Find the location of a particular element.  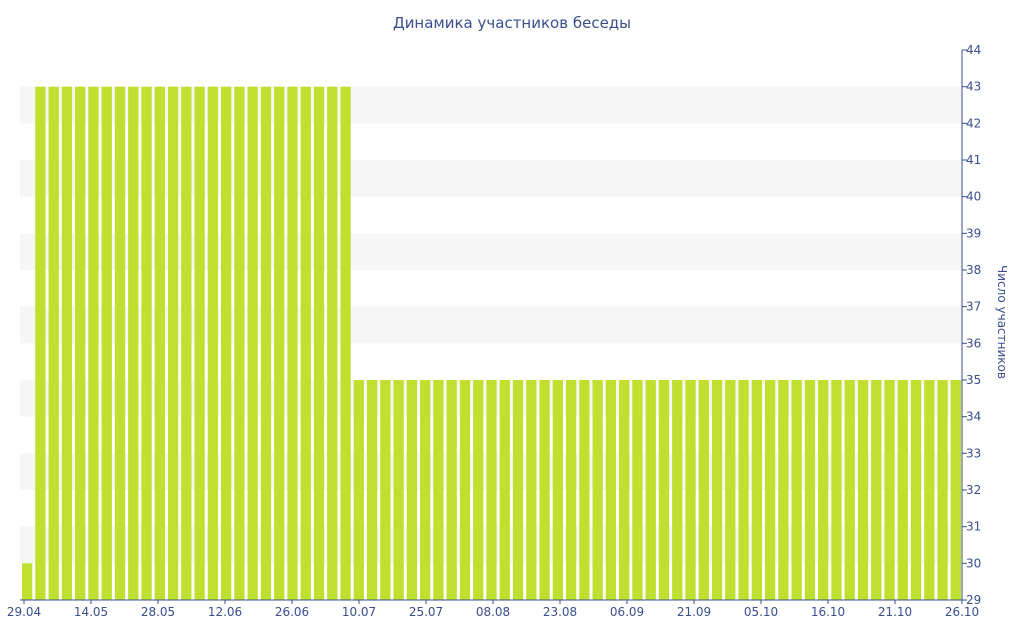

y-tick-label: 40 is located at coordinates (973, 197).